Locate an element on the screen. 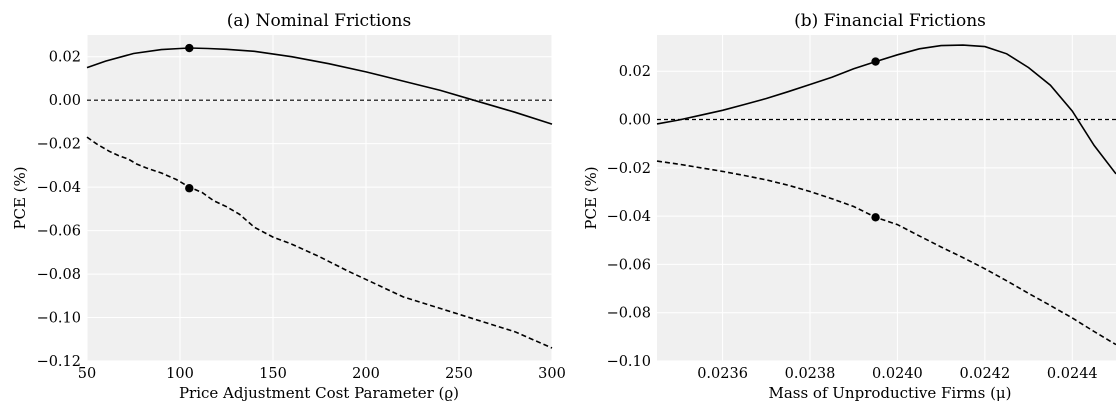  panel-b-x-axis-label: Mass of Unproductive Firms (μ) is located at coordinates (889, 393).